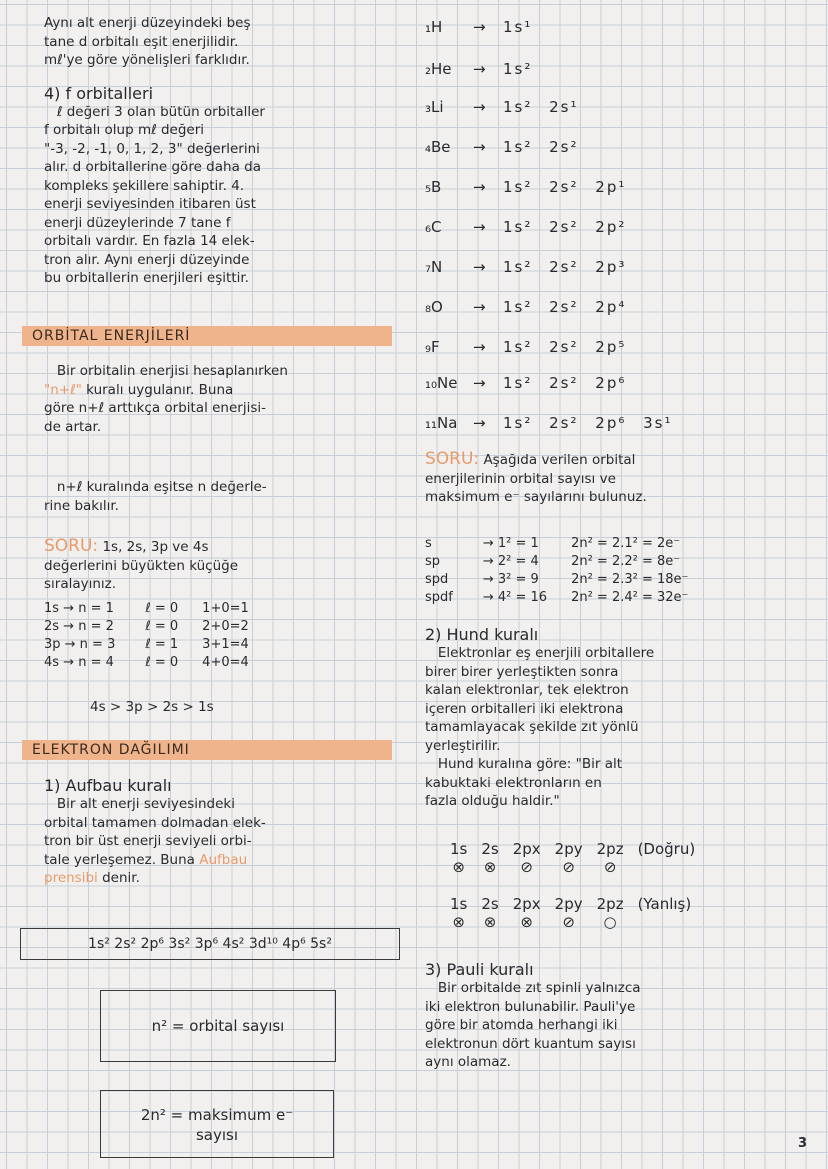 This screenshot has width=828, height=1169. I want to click on element-symbol: ₃Li, so click(434, 107).